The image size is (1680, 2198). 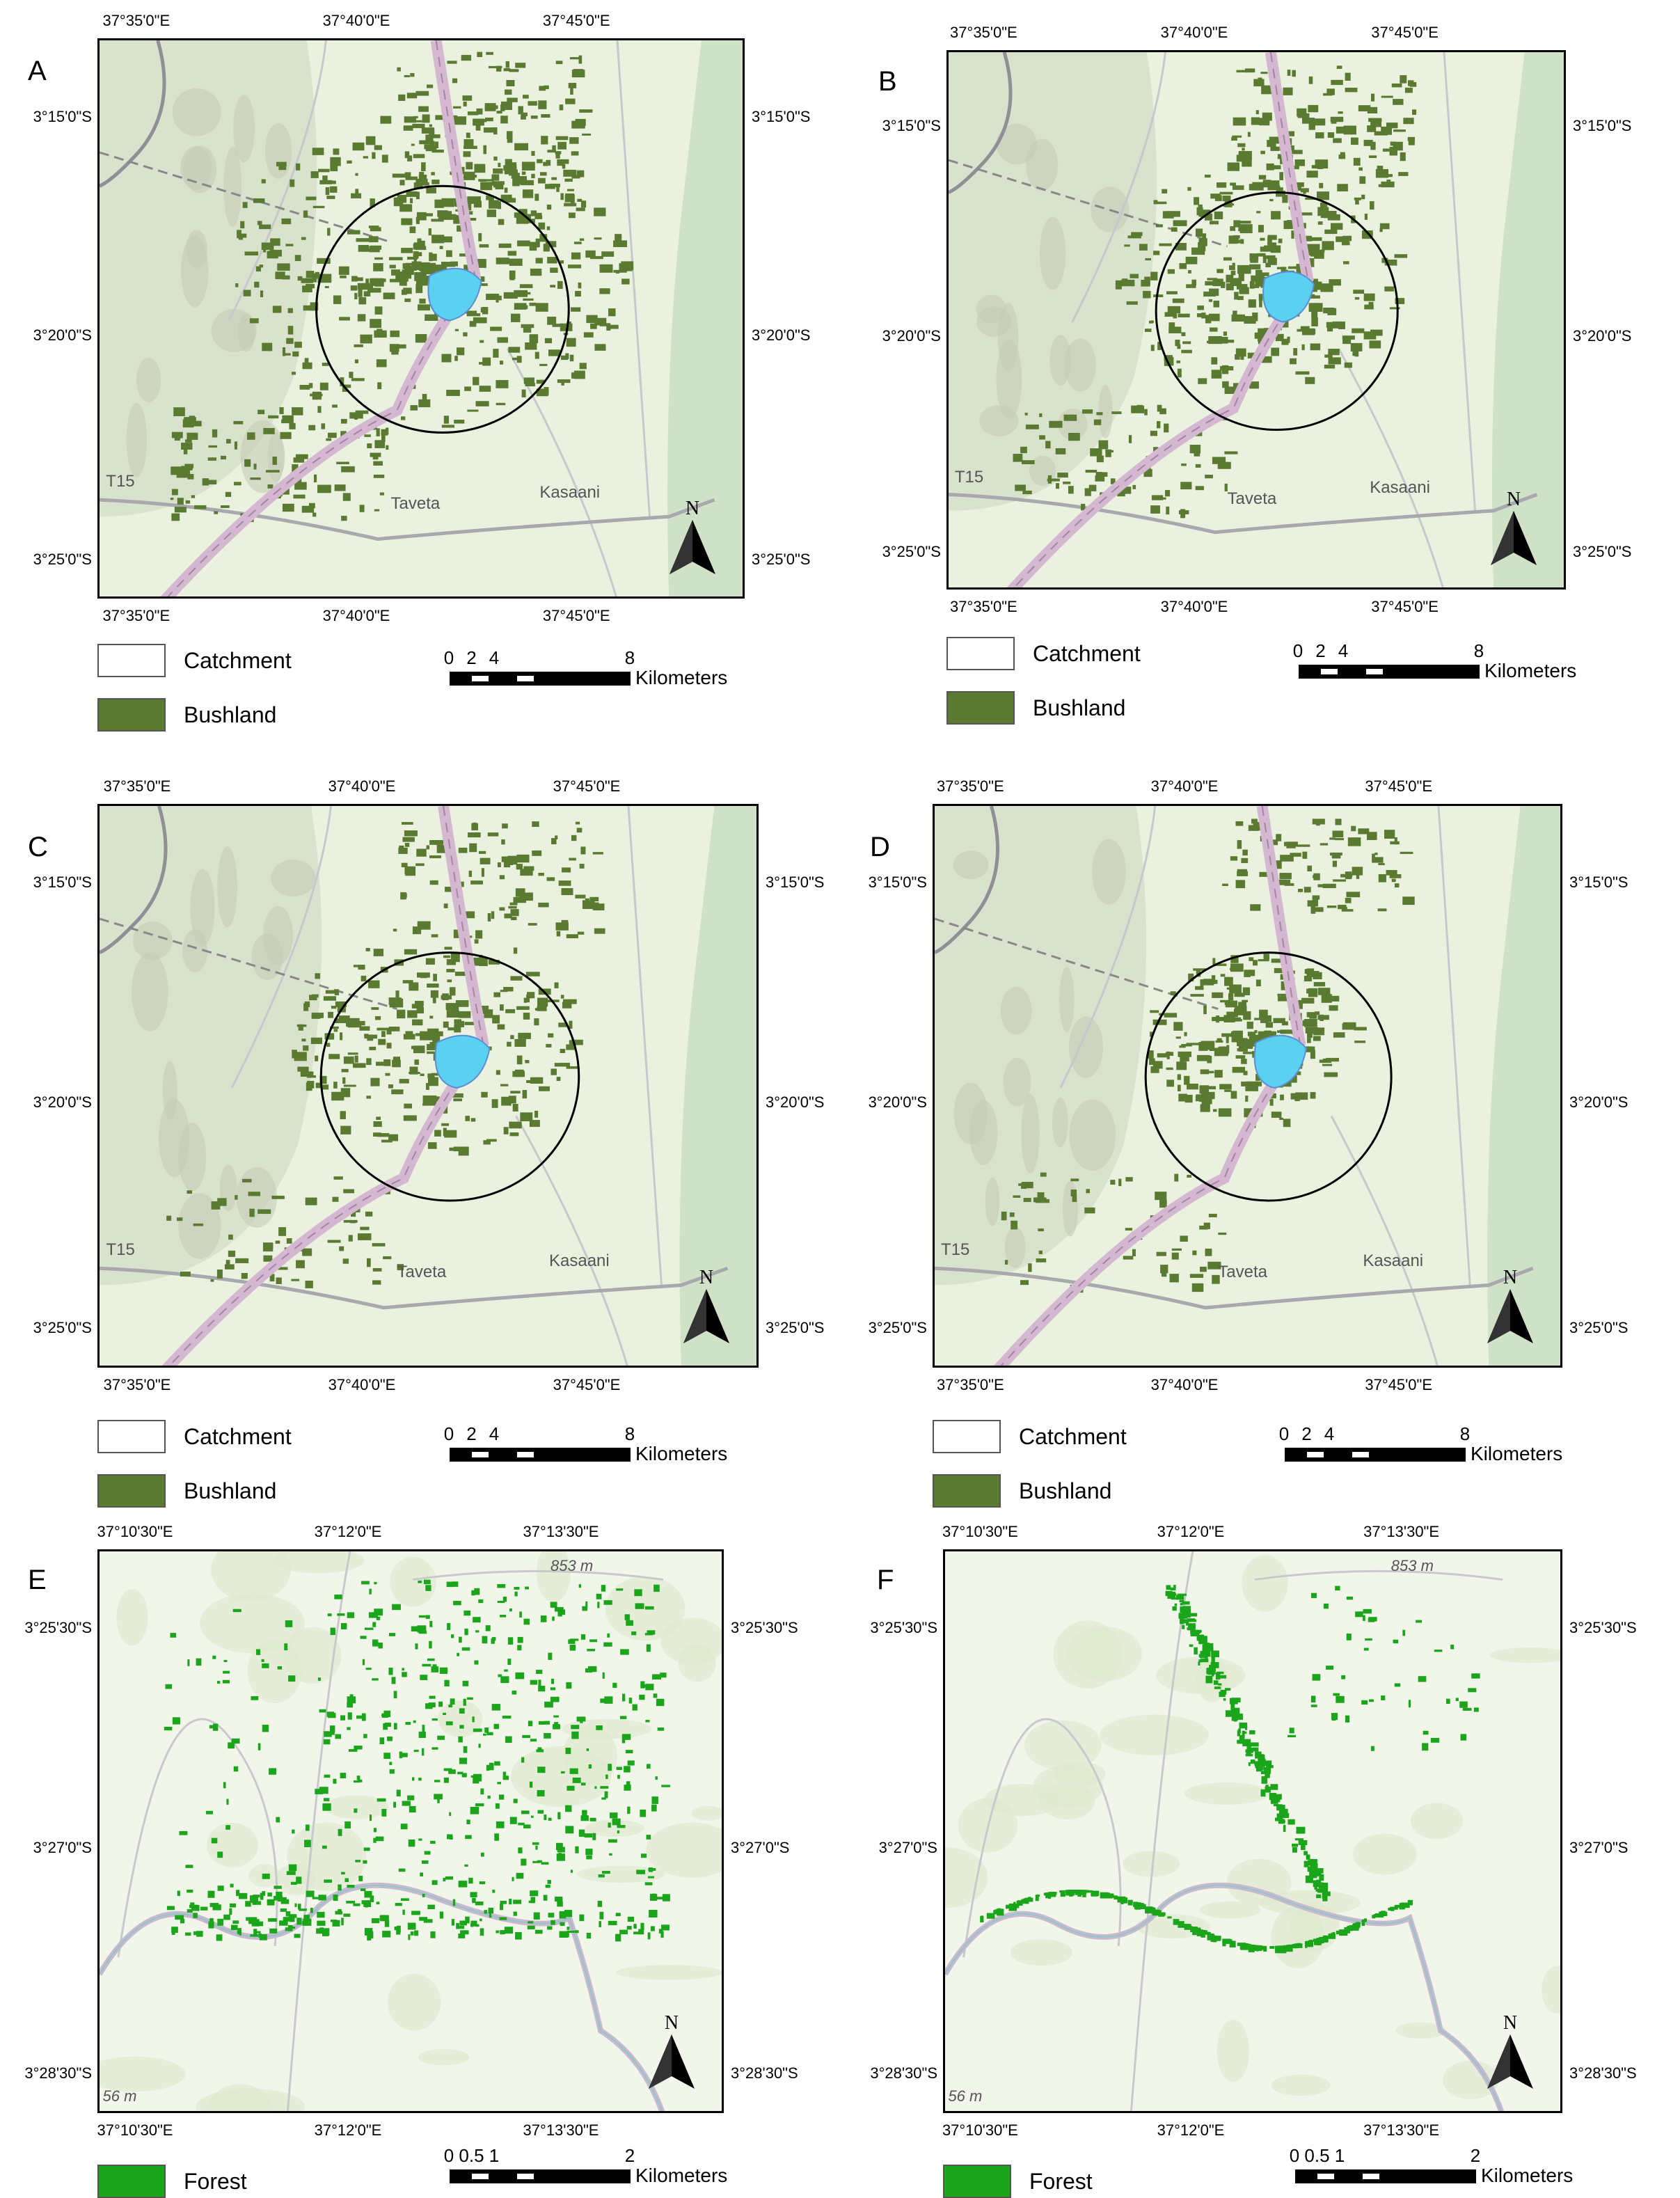 What do you see at coordinates (277, 181) in the screenshot?
I see `minor-road` at bounding box center [277, 181].